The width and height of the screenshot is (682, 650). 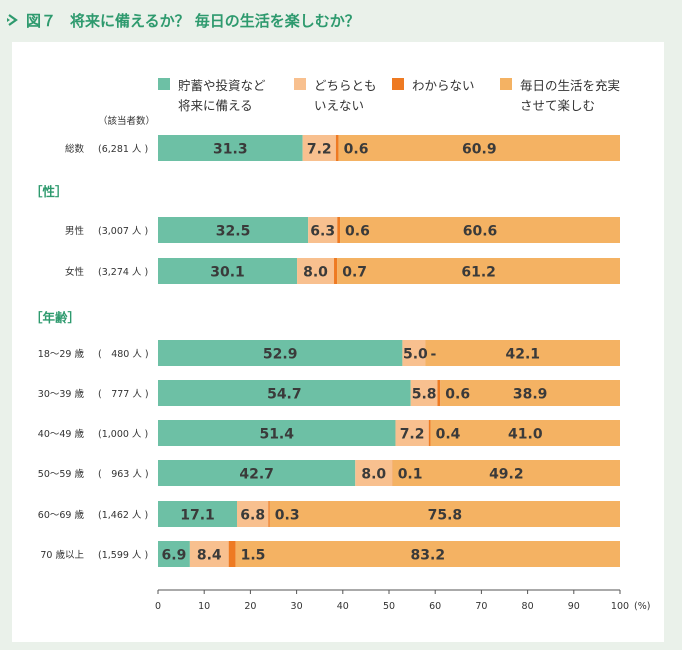 I want to click on row-label-3: 18～29 歳, so click(x=61, y=354).